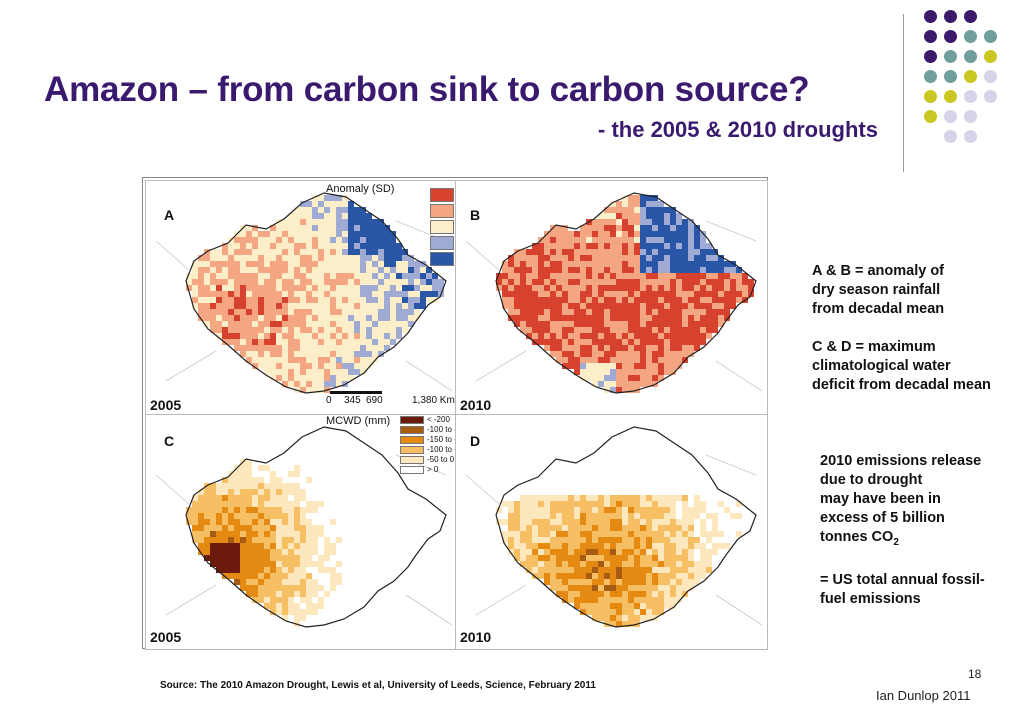 This screenshot has height=721, width=1024. Describe the element at coordinates (428, 470) in the screenshot. I see `legend-entry: > 0` at that location.